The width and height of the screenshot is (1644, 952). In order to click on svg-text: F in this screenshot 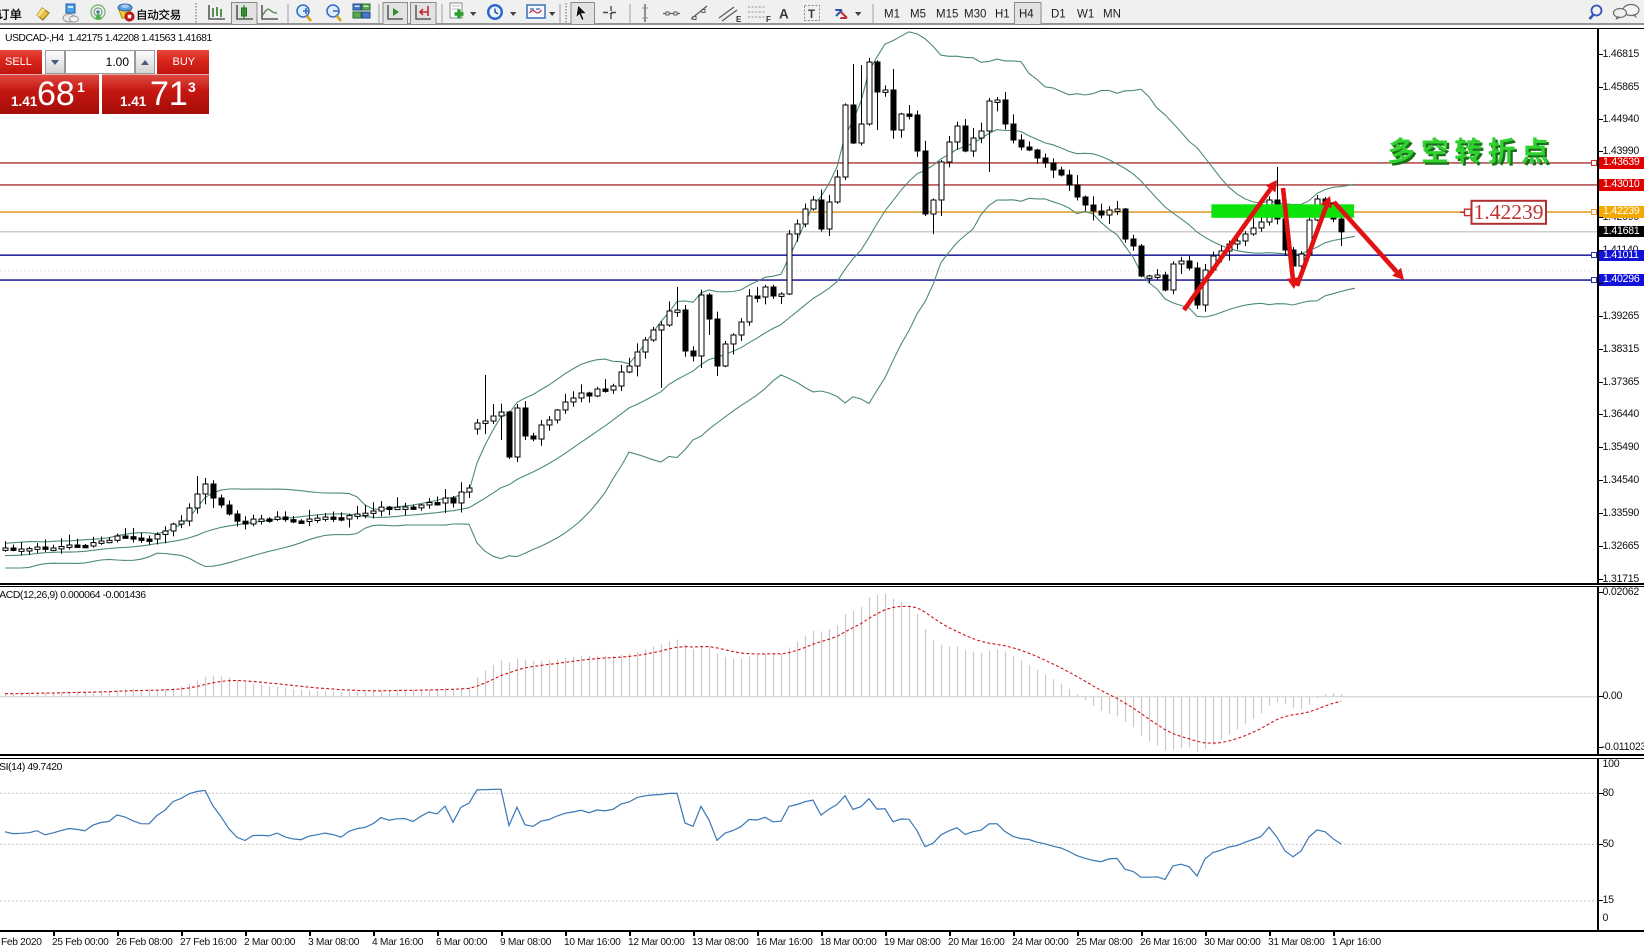, I will do `click(768, 19)`.